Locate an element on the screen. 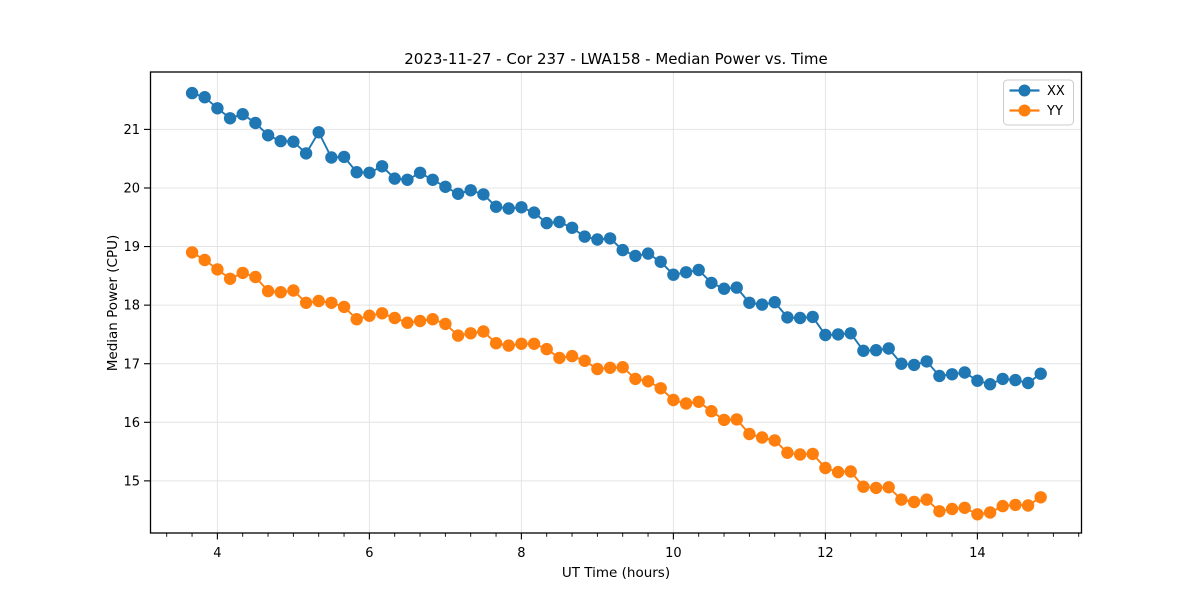 The image size is (1200, 600). y-tick-label-15: 15 is located at coordinates (131, 481).